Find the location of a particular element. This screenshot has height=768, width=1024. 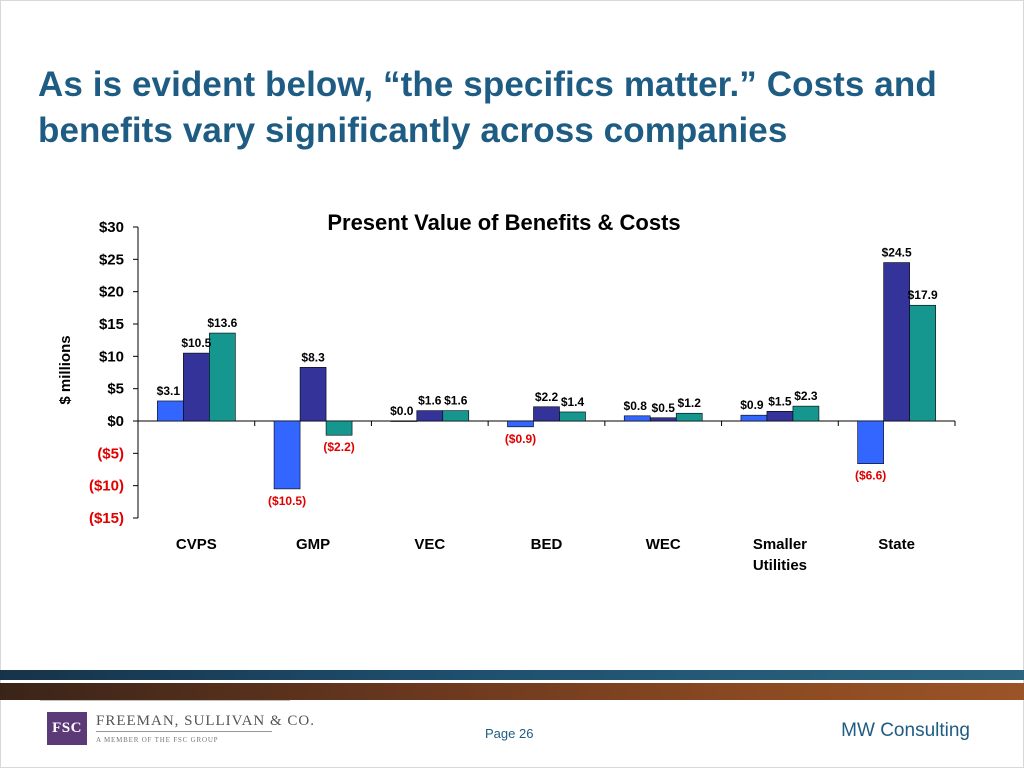

category-label: Smaller Utilities is located at coordinates (780, 555).